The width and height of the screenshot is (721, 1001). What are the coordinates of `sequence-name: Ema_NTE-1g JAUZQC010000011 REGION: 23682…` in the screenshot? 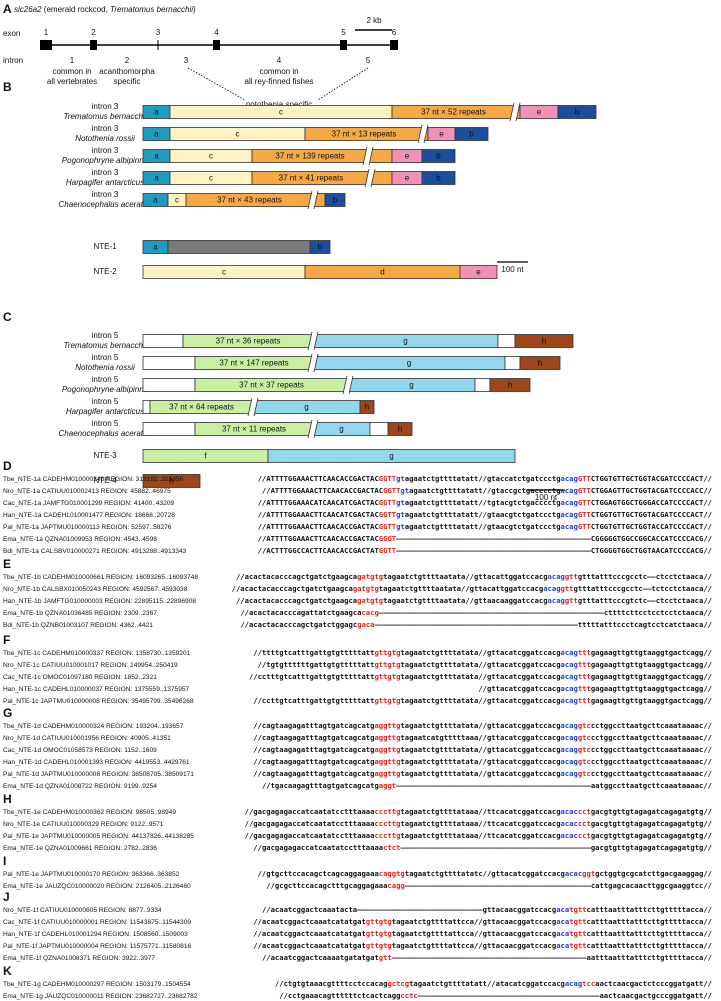 It's located at (100, 996).